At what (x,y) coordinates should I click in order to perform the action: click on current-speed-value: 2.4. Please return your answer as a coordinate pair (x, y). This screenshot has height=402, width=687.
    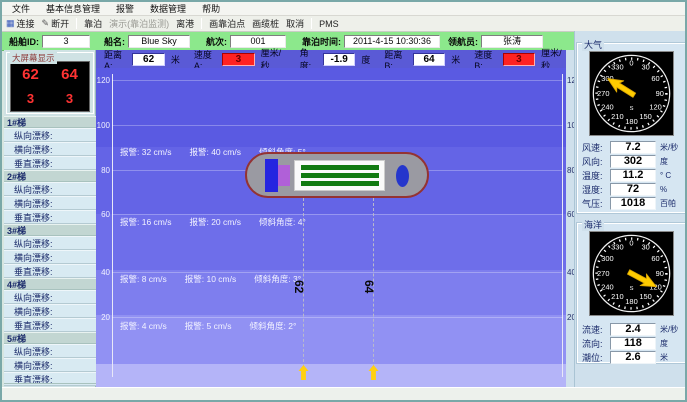
    Looking at the image, I should click on (633, 329).